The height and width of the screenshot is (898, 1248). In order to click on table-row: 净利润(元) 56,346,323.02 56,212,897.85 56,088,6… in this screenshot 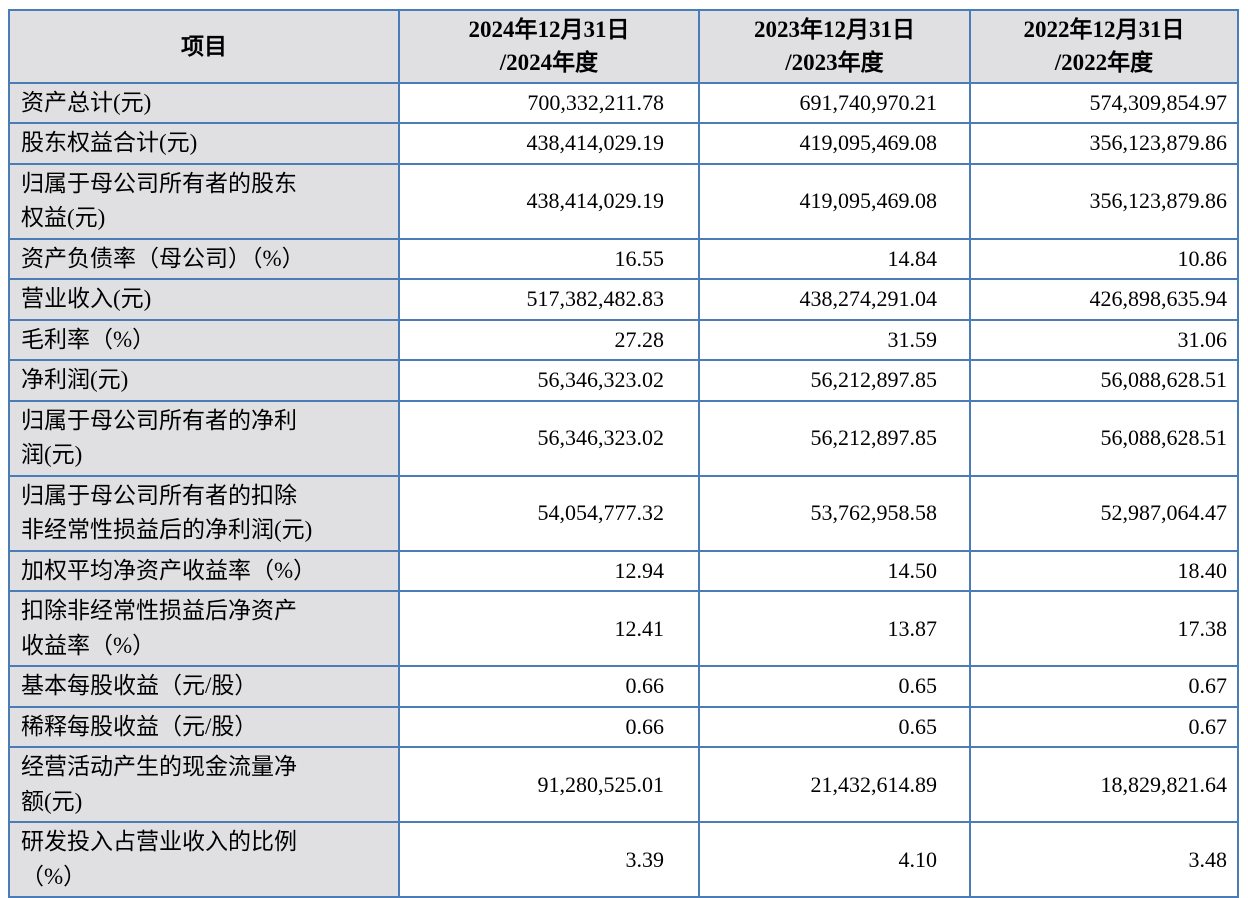, I will do `click(623, 380)`.